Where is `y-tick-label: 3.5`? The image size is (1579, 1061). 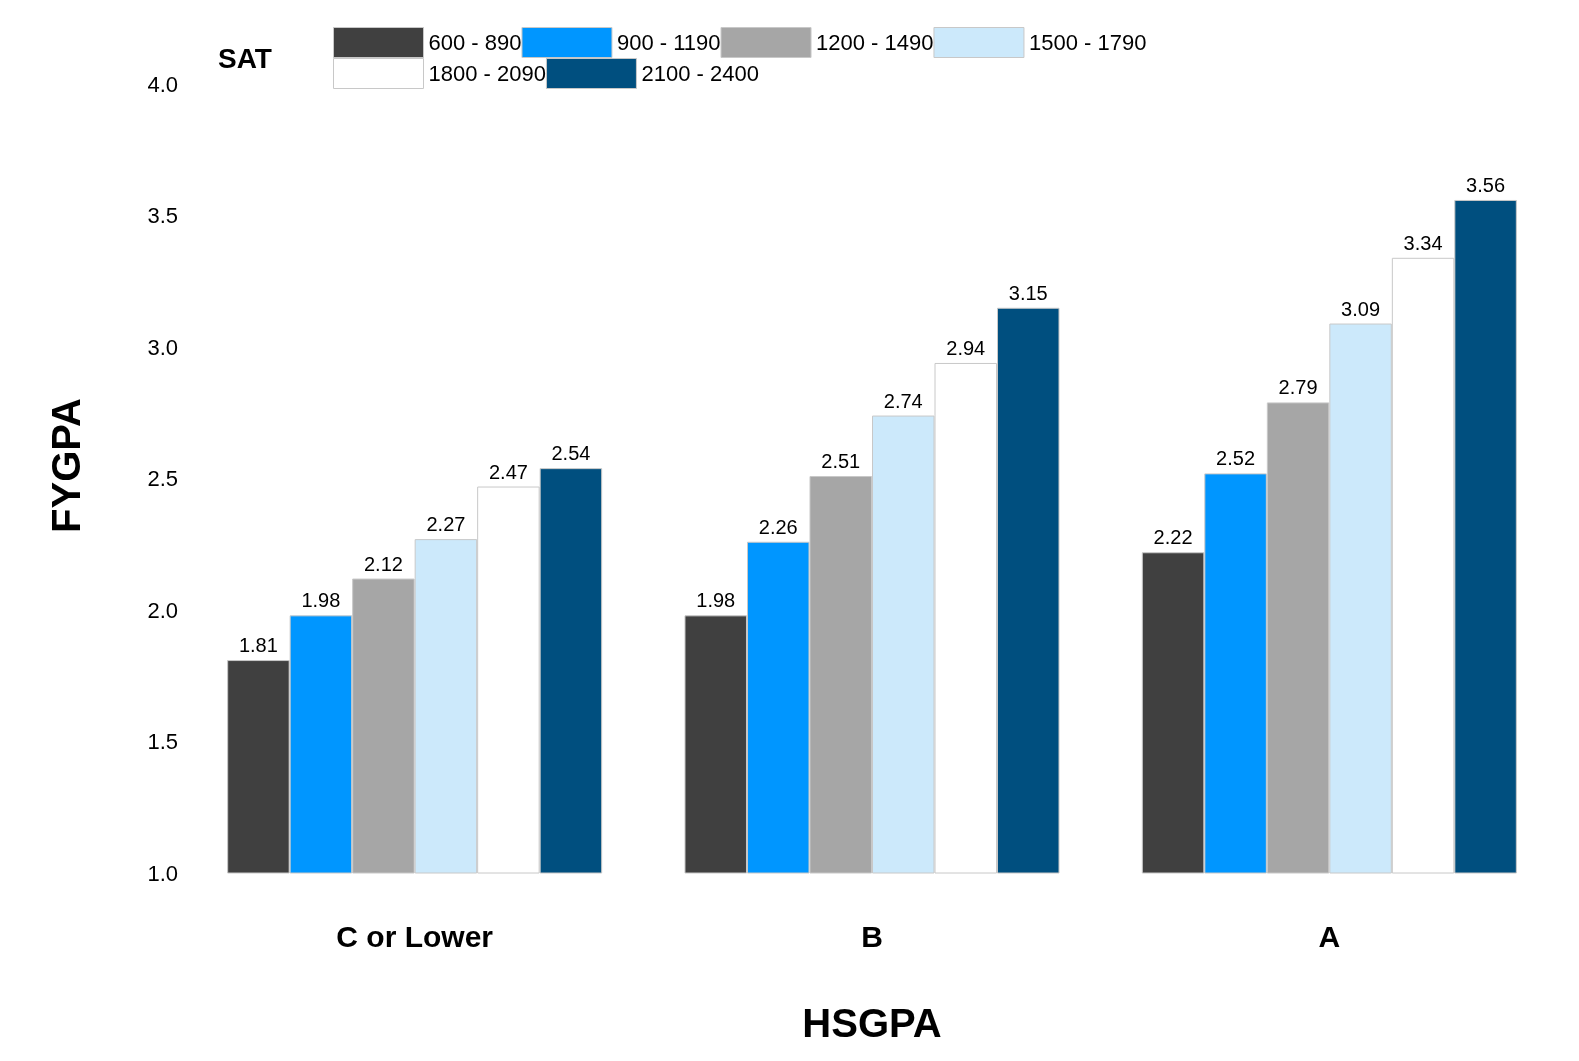 y-tick-label: 3.5 is located at coordinates (162, 216).